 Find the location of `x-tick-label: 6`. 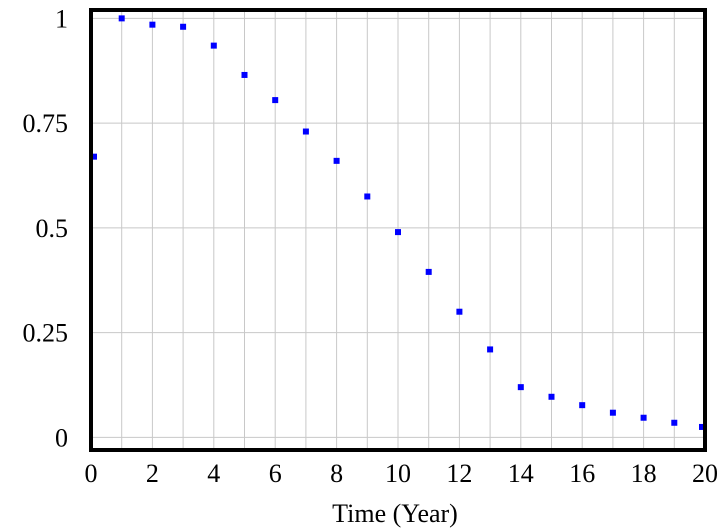

x-tick-label: 6 is located at coordinates (275, 473).